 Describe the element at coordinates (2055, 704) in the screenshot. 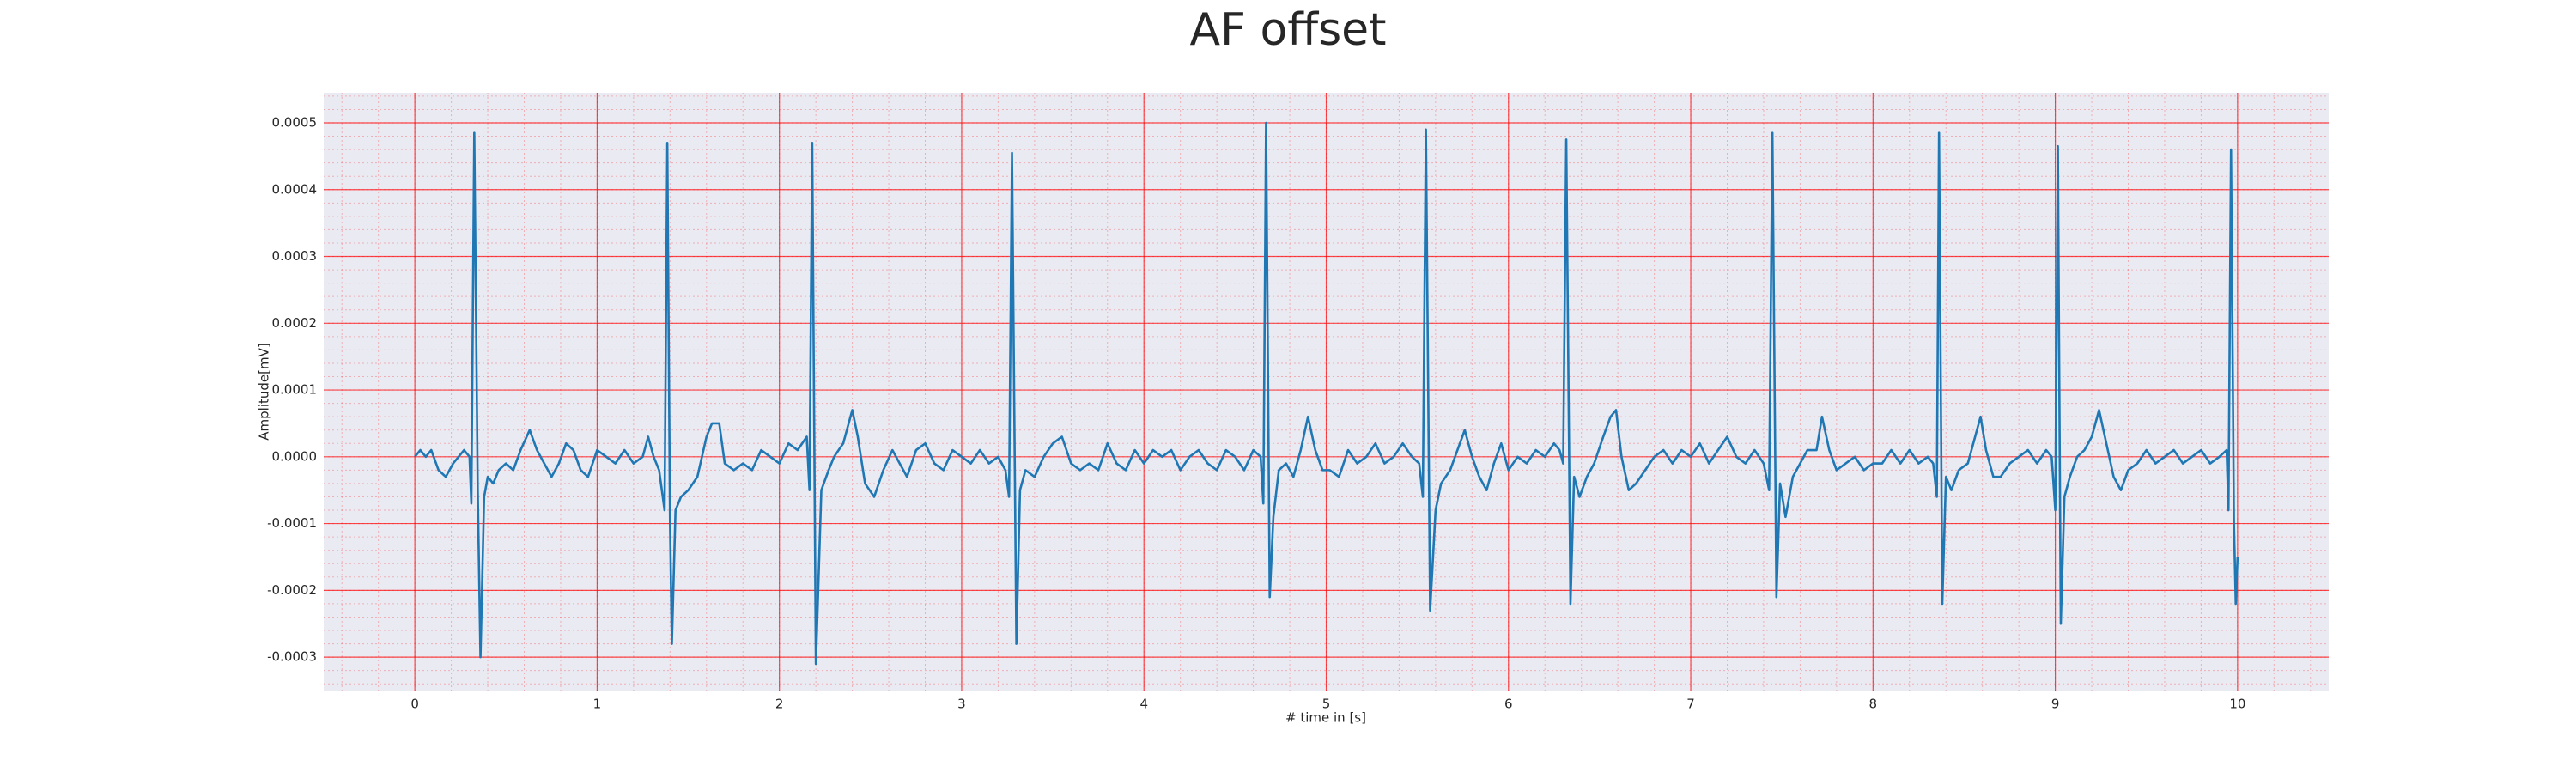

I see `x-tick-label: 9` at that location.